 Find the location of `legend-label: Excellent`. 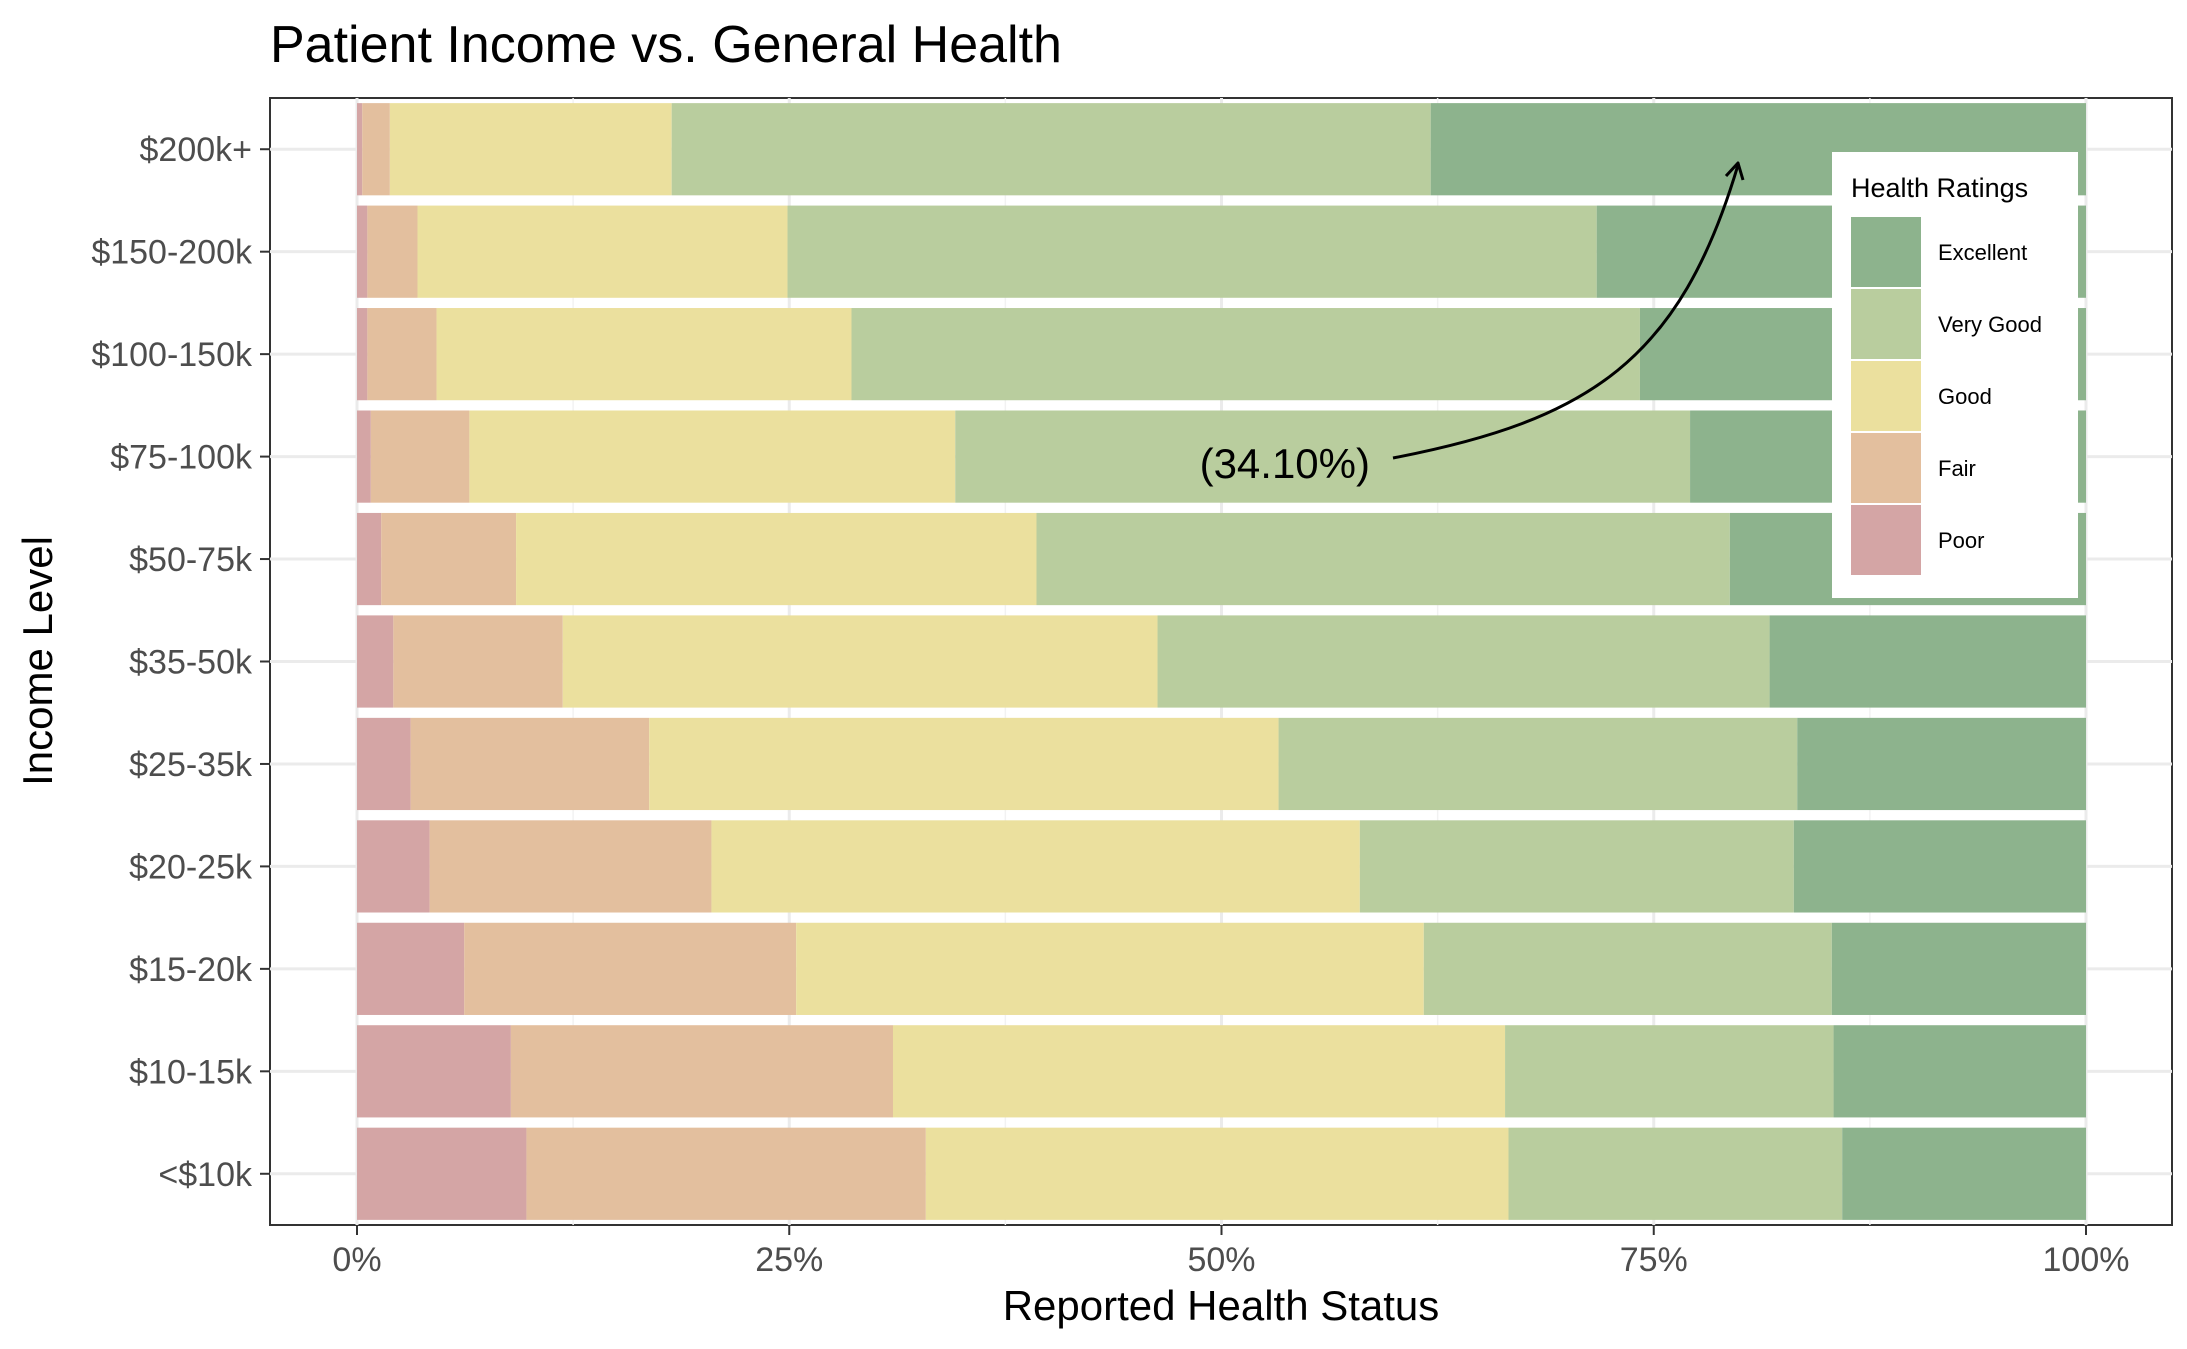

legend-label: Excellent is located at coordinates (1982, 252).